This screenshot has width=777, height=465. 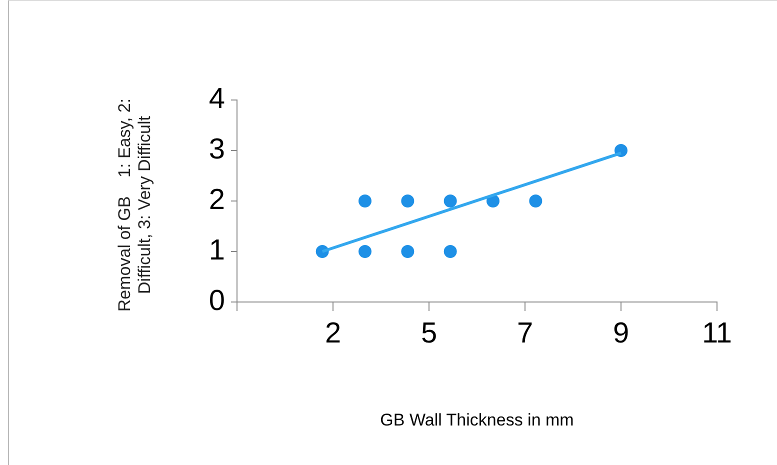 I want to click on x-tick-label: 2, so click(x=333, y=333).